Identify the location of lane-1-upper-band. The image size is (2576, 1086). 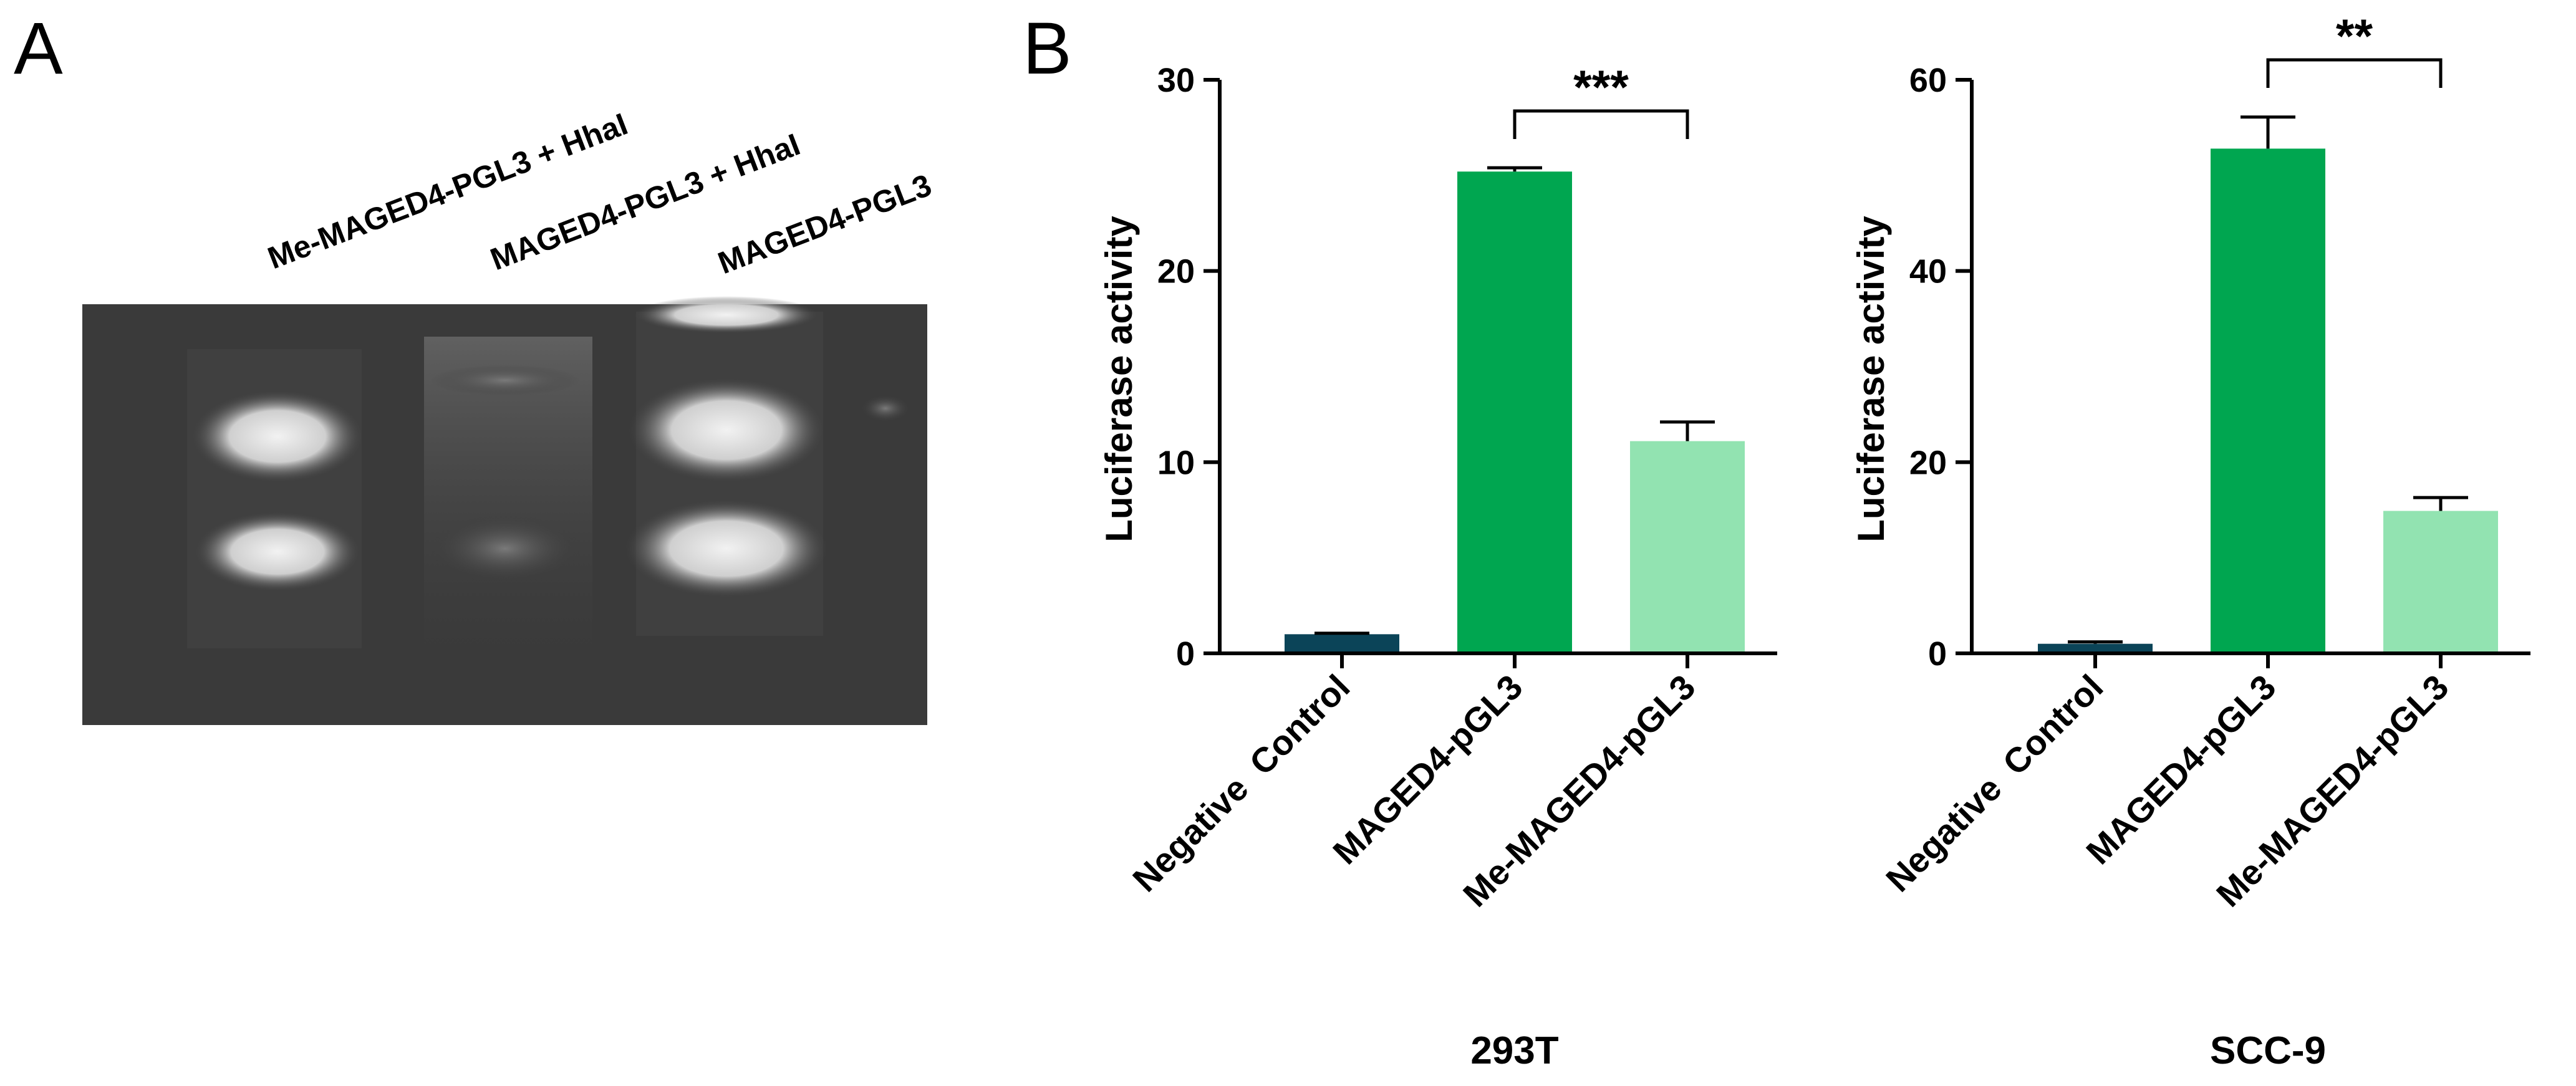
(277, 436).